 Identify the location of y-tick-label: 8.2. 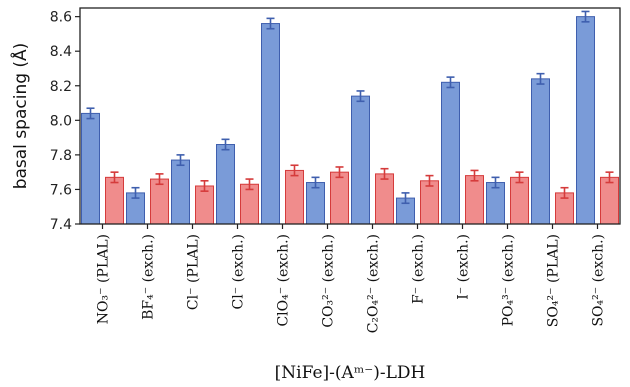
(61, 87).